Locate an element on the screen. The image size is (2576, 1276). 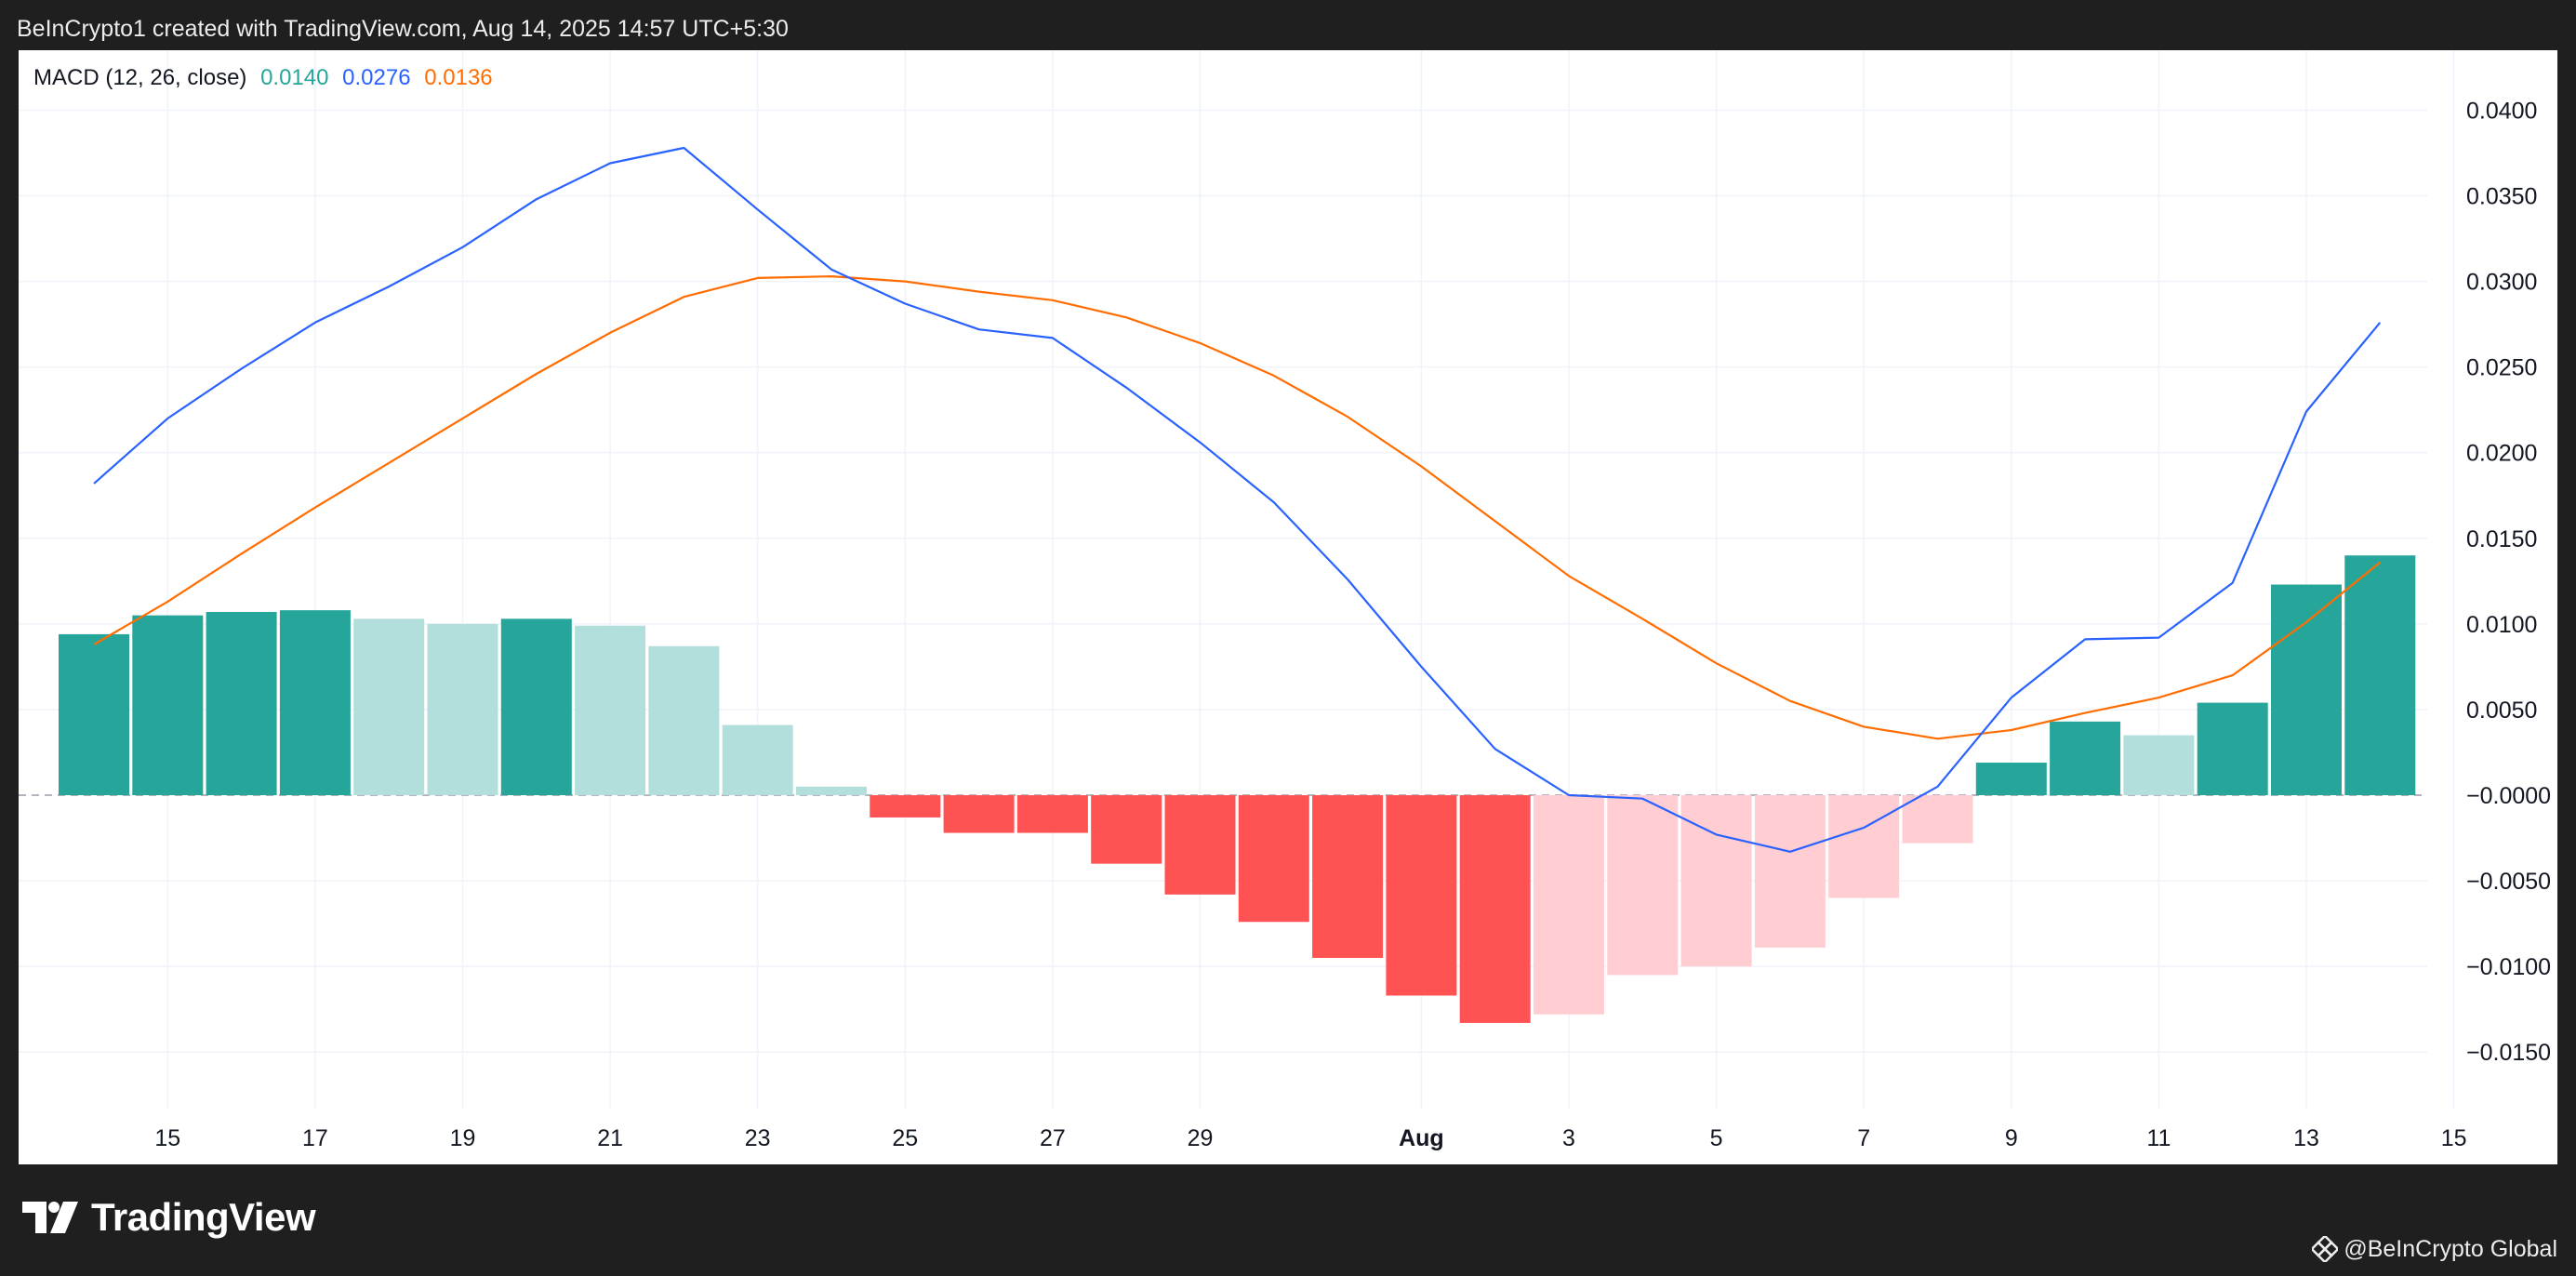
x-tick-label: 27 is located at coordinates (1053, 1138).